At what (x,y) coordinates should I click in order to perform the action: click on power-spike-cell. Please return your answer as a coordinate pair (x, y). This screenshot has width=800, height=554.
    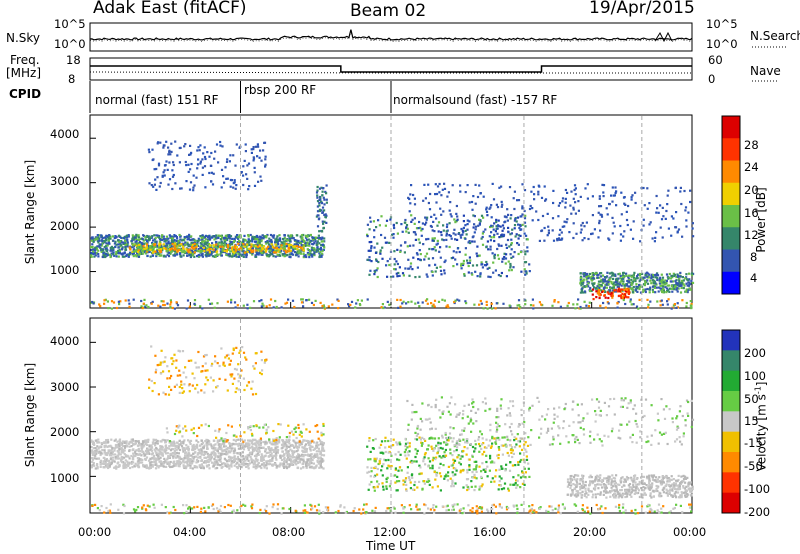
    Looking at the image, I should click on (324, 221).